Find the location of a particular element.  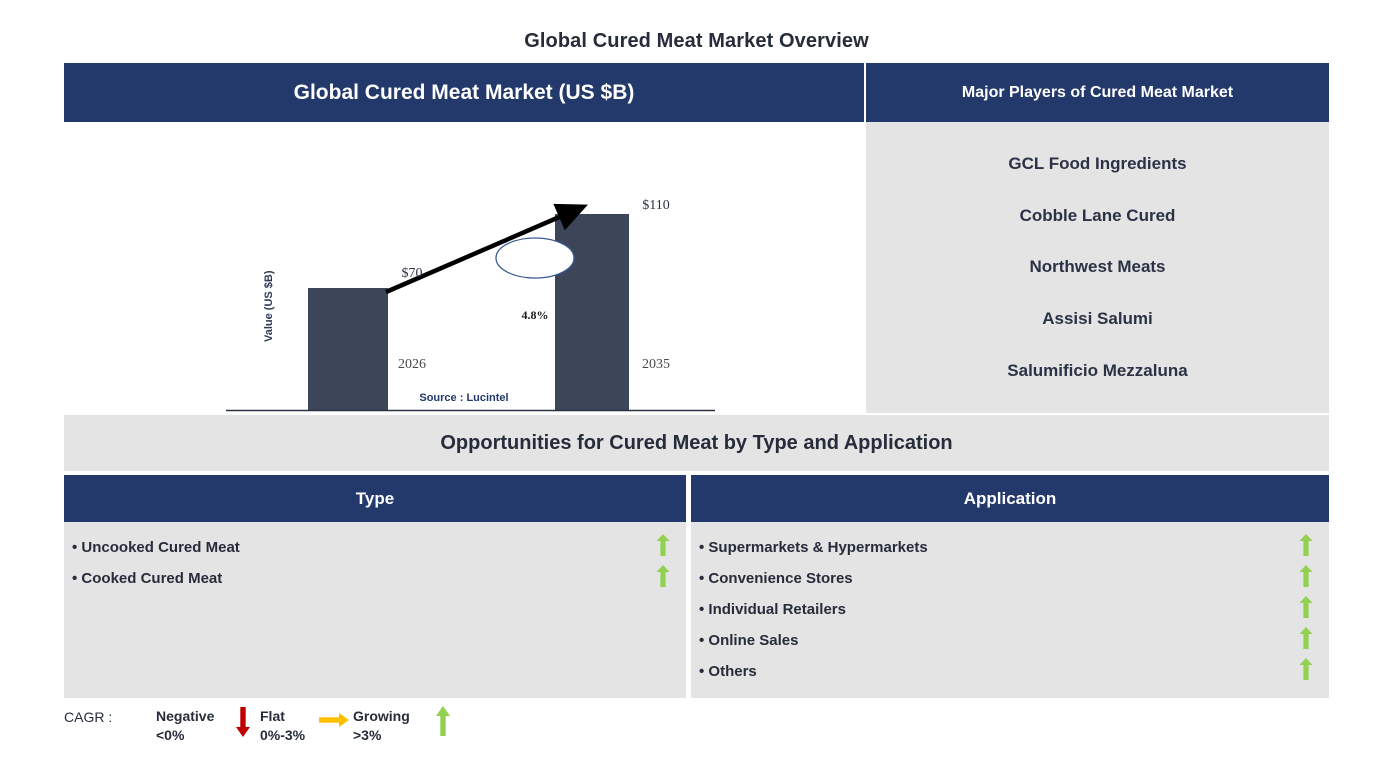

players-panel-header: Major Players of Cured Meat Market is located at coordinates (1097, 92).